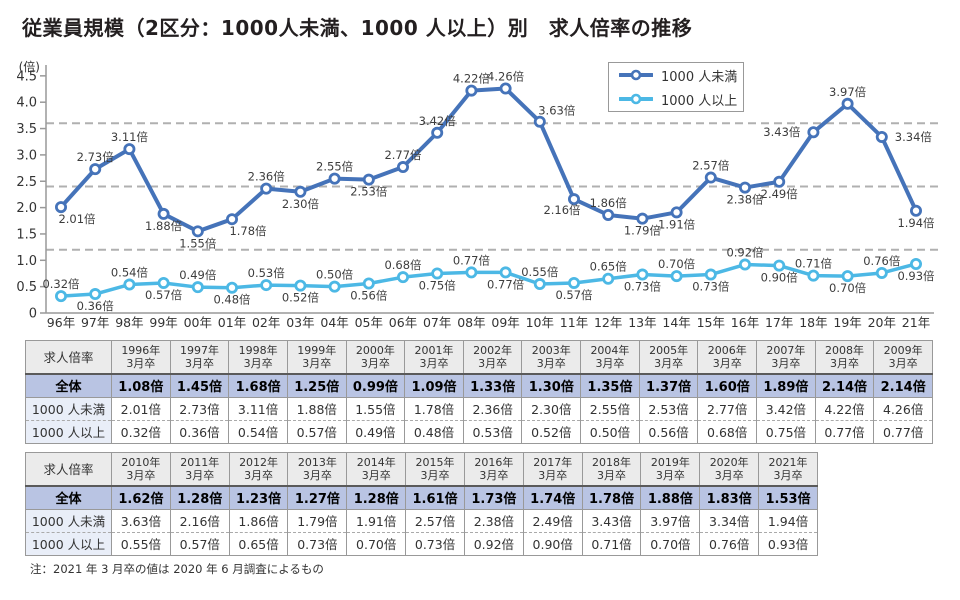 This screenshot has height=600, width=960. I want to click on data-point-label: 0.53倍, so click(267, 273).